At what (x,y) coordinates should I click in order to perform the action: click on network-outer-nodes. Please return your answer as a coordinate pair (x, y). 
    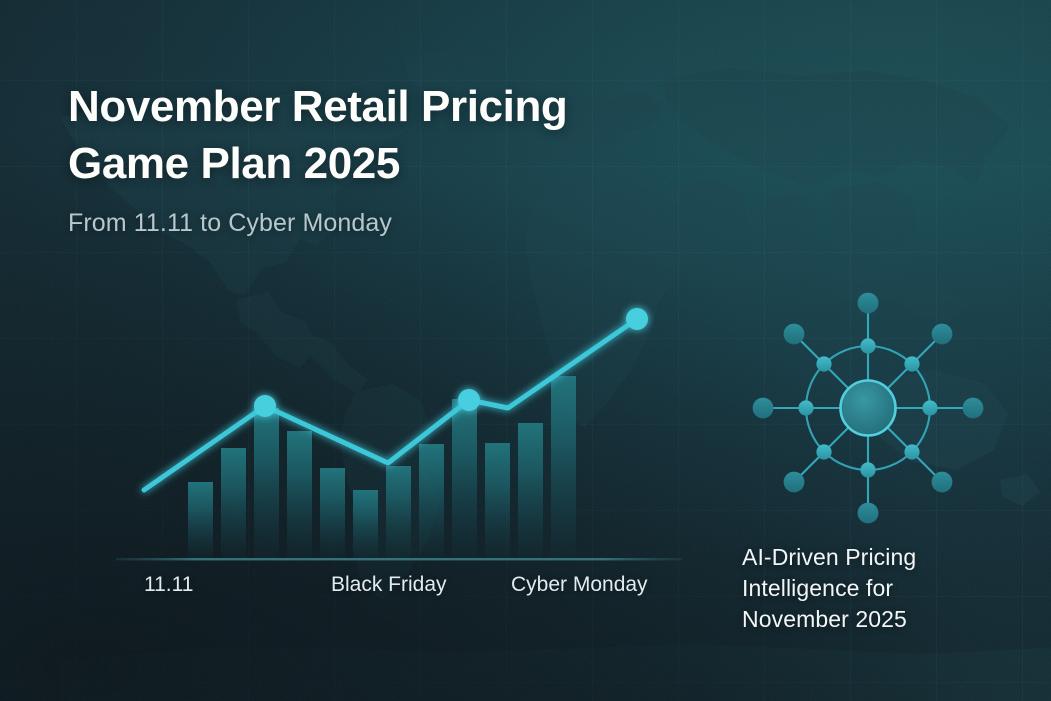
    Looking at the image, I should click on (868, 408).